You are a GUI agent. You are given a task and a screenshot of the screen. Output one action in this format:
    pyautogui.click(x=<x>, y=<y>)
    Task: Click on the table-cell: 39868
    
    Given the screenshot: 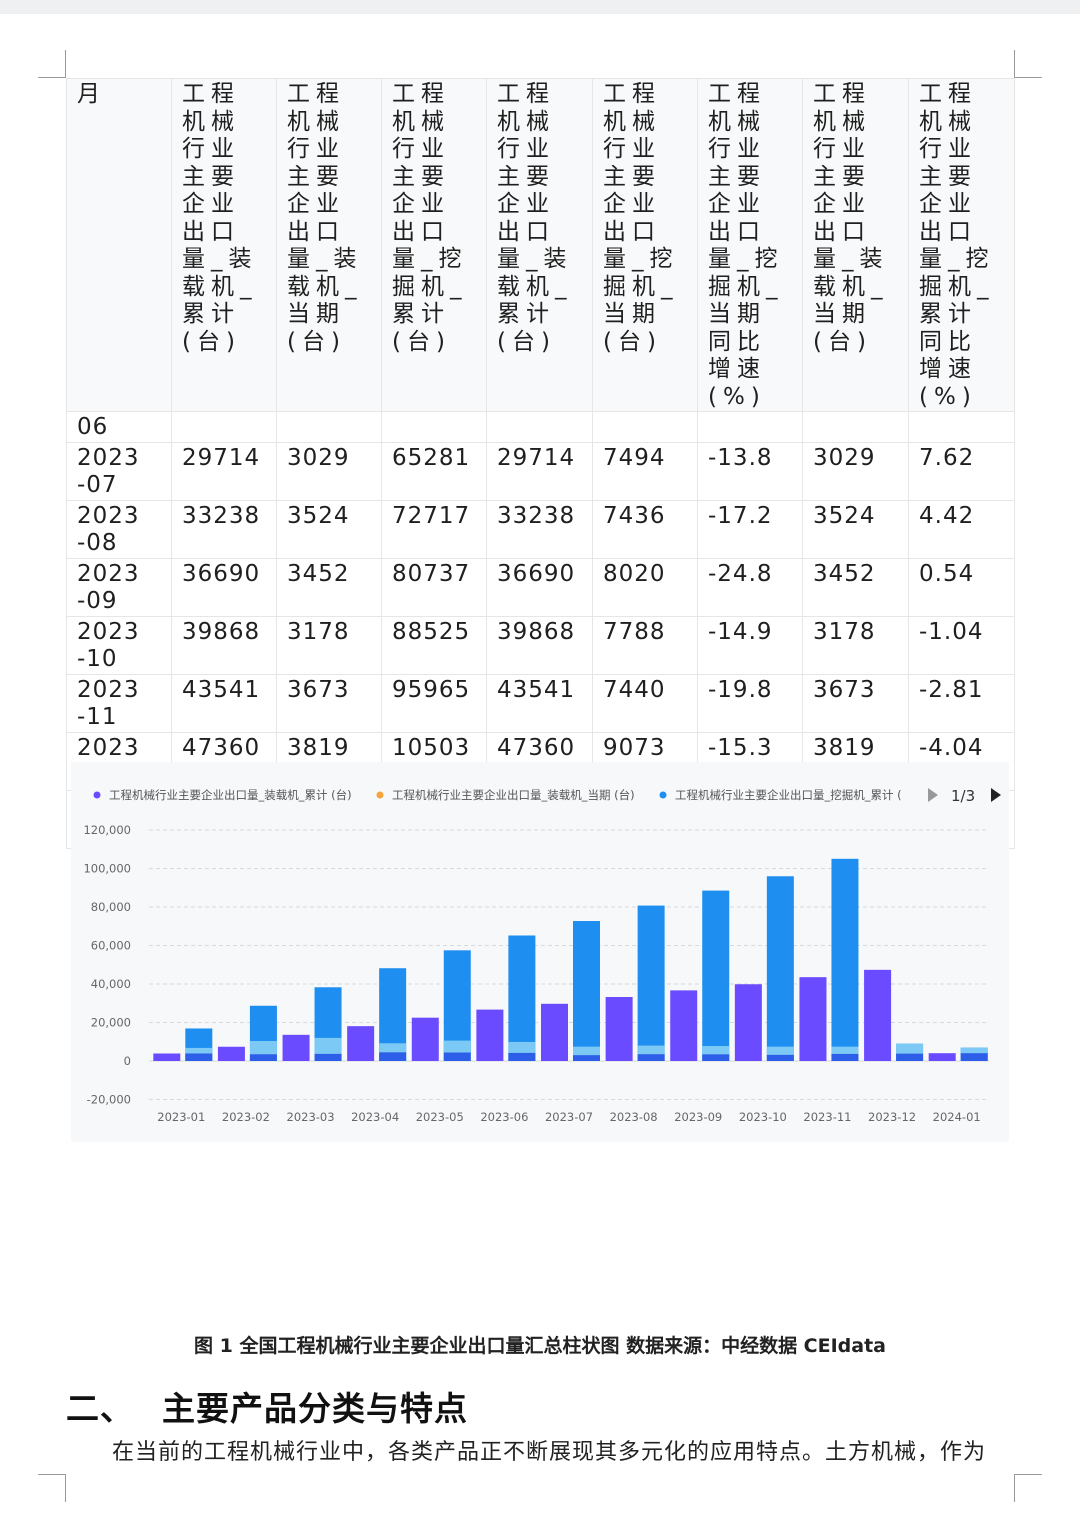 What is the action you would take?
    pyautogui.click(x=539, y=645)
    